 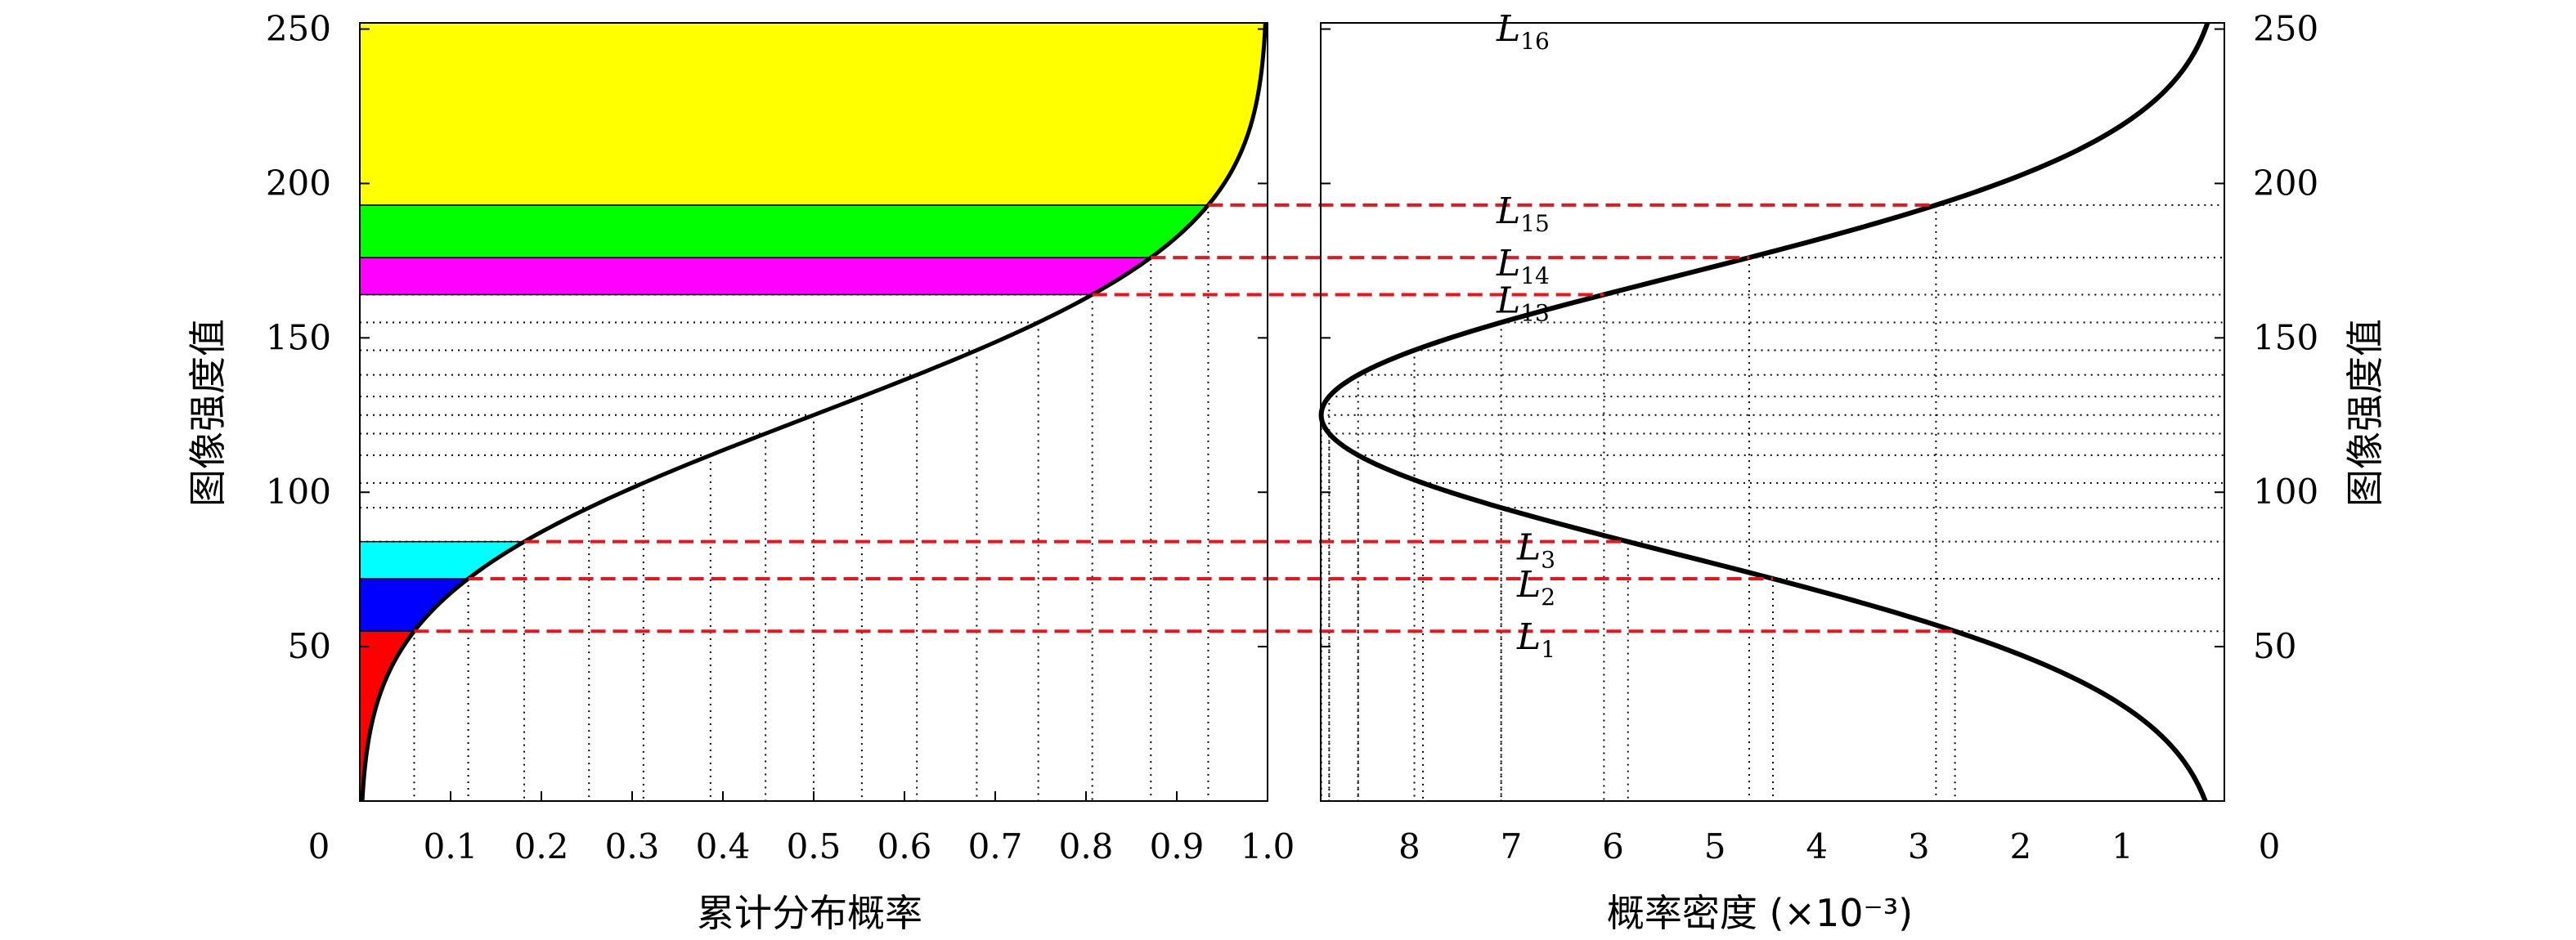 I want to click on level-label-subscript: 14, so click(x=1535, y=275).